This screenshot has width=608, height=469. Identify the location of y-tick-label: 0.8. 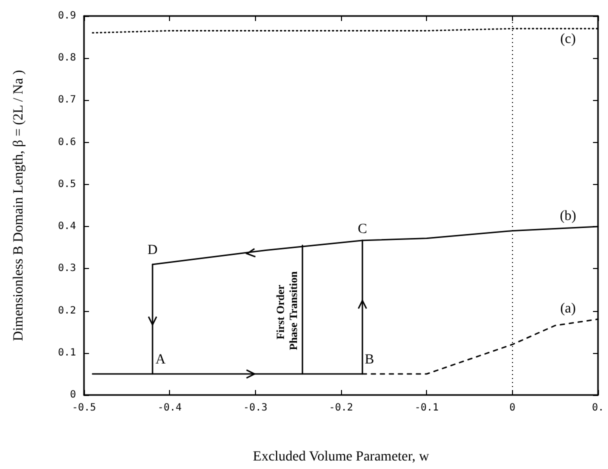
(67, 58).